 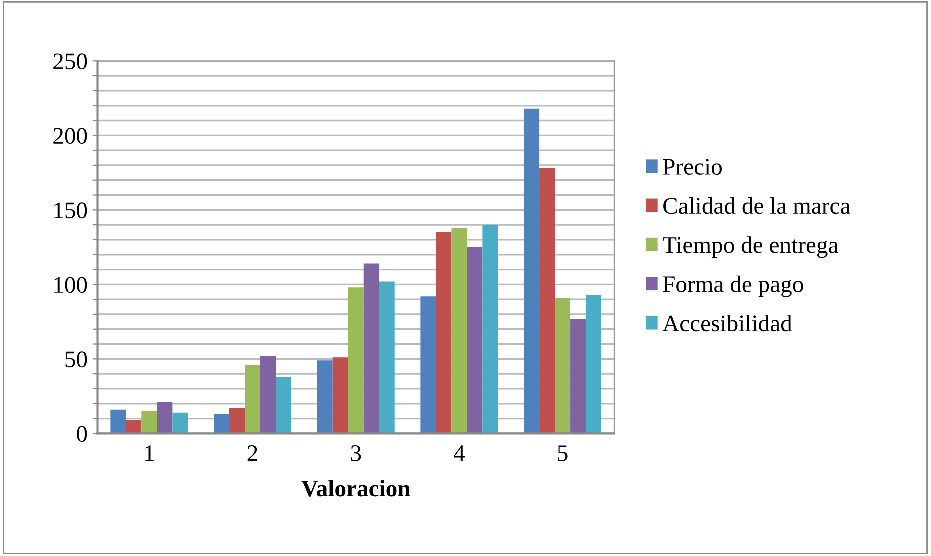 I want to click on y-tick-label: 250, so click(x=71, y=62).